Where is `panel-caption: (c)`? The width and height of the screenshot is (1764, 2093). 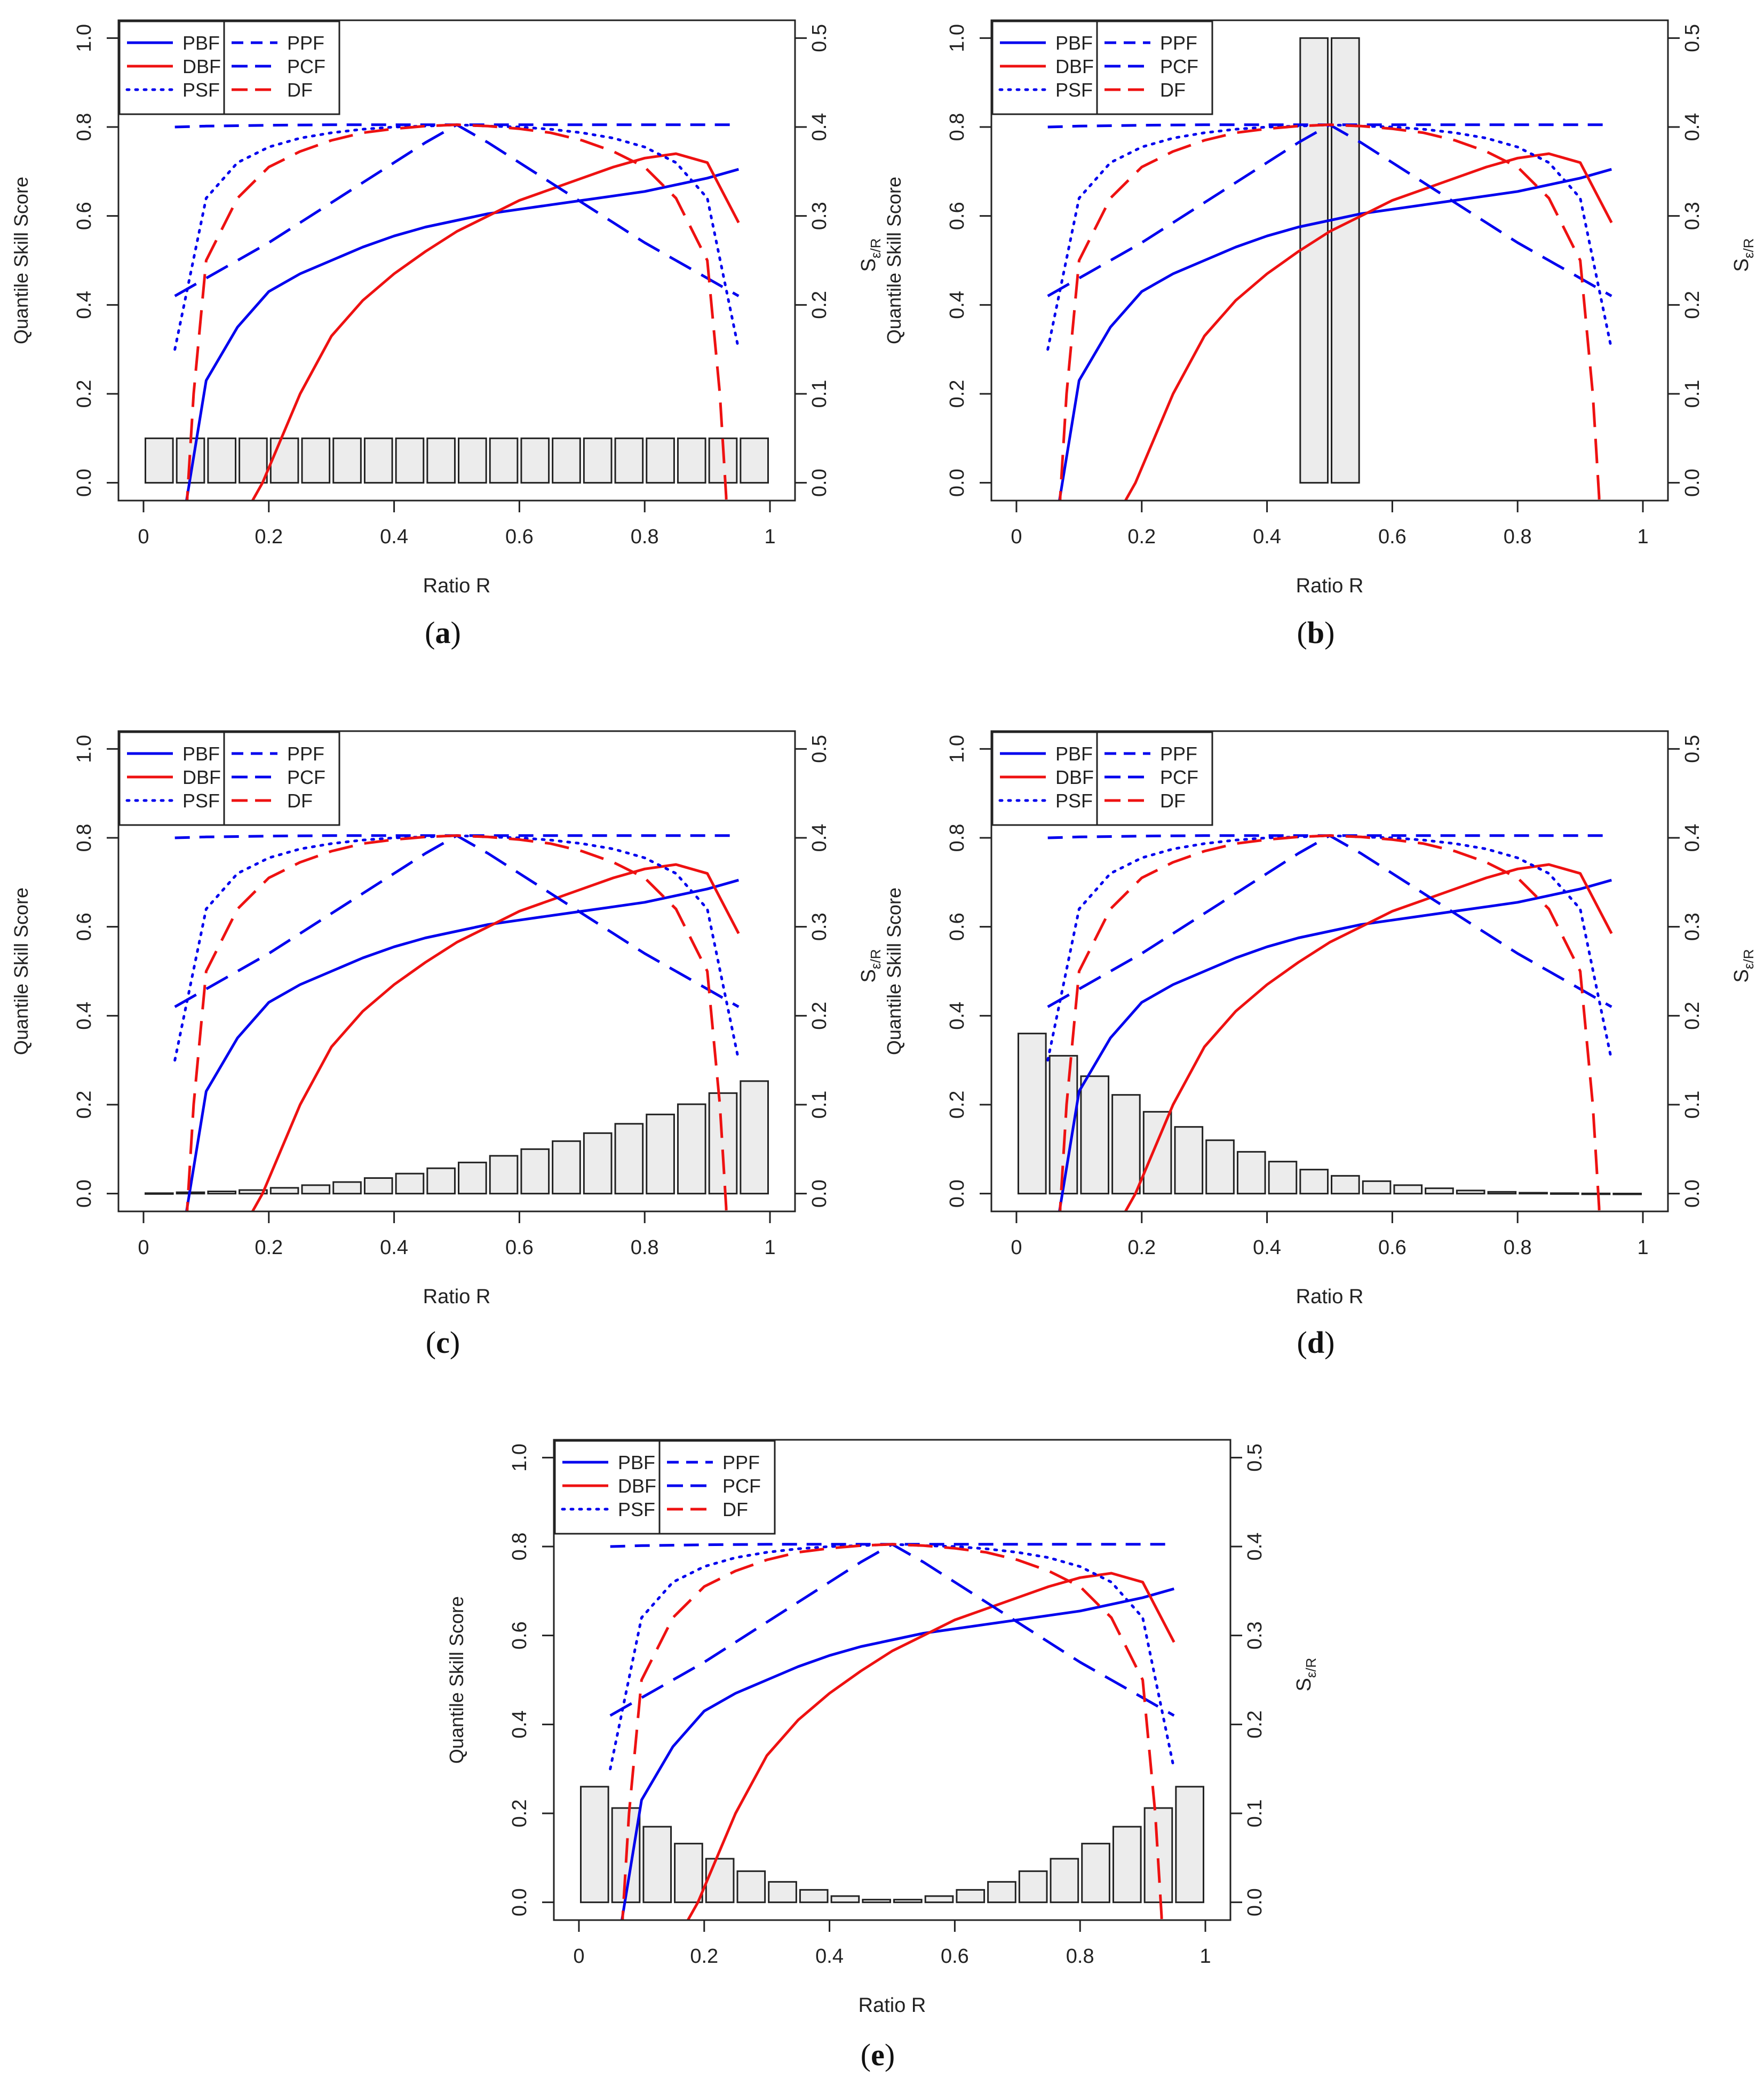
panel-caption: (c) is located at coordinates (443, 1342).